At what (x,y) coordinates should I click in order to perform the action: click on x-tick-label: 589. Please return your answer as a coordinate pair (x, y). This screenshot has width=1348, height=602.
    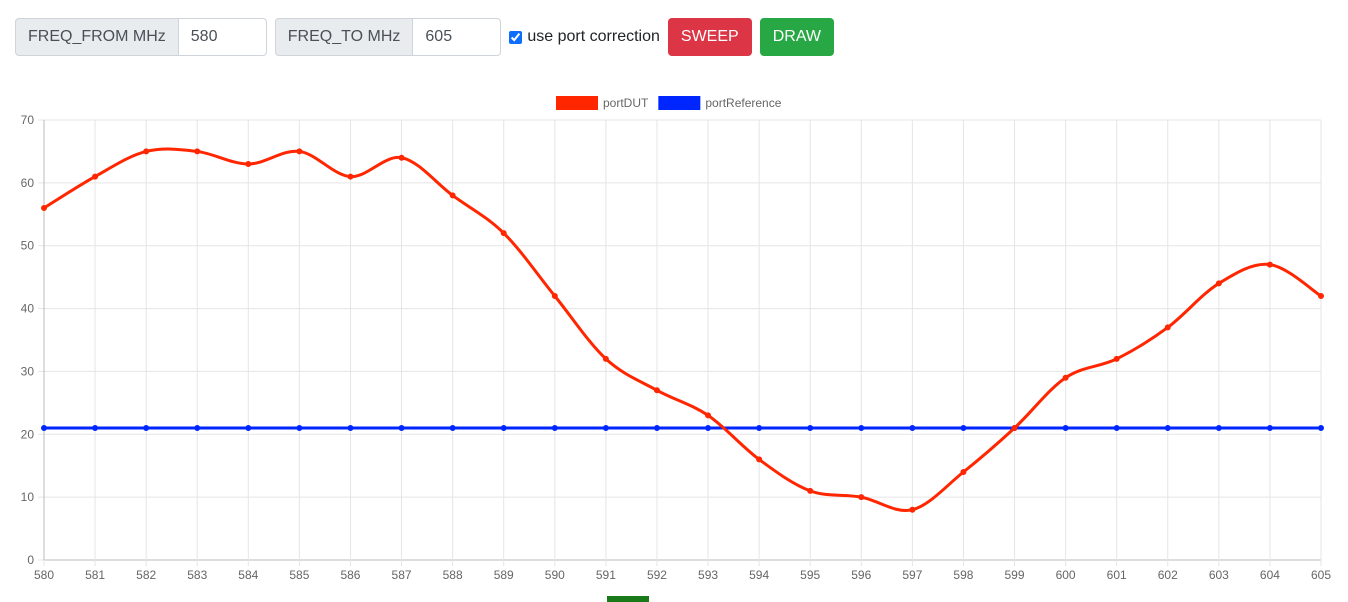
    Looking at the image, I should click on (504, 575).